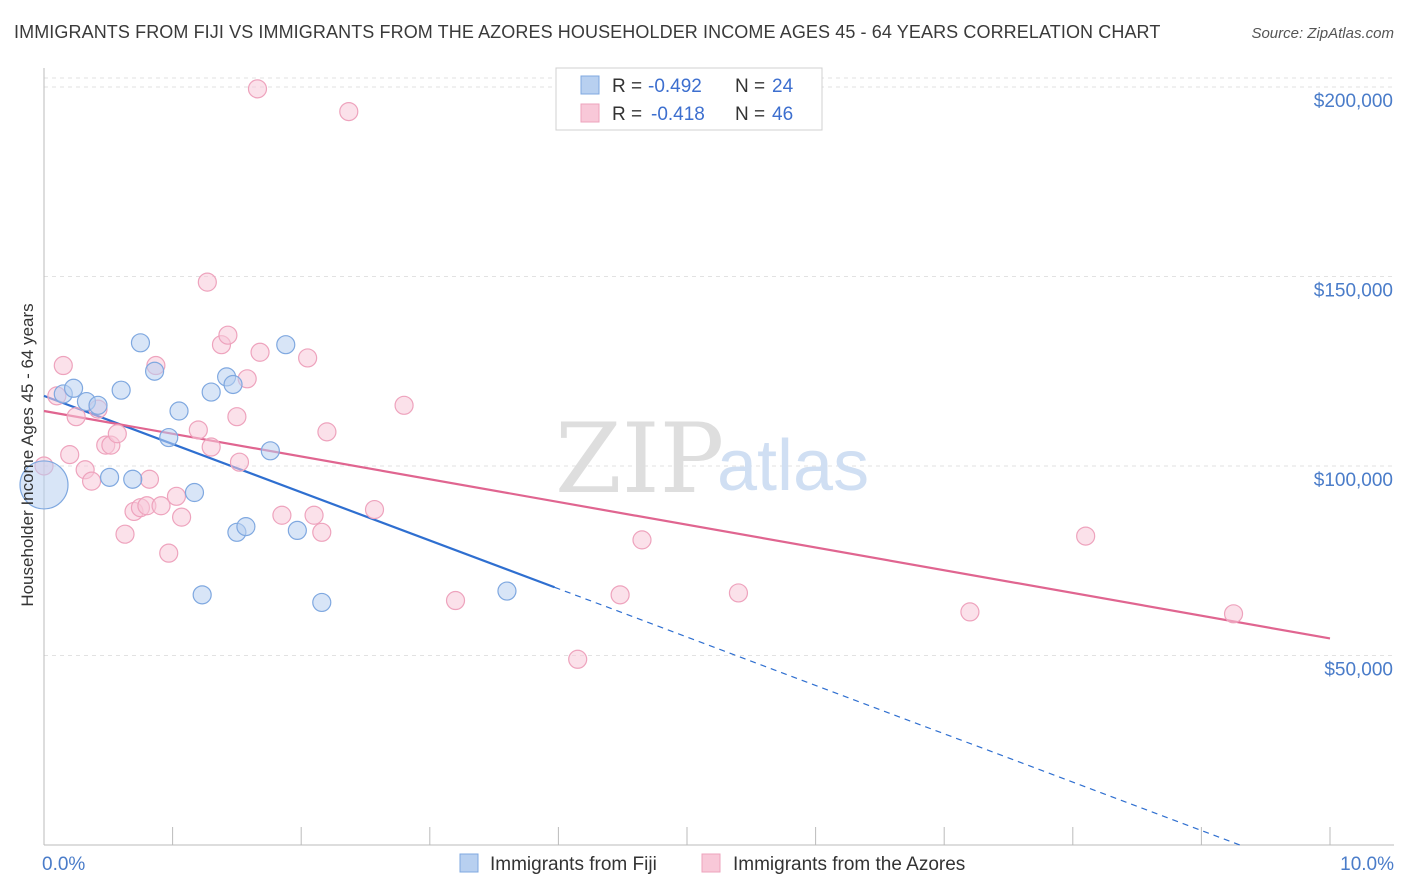  What do you see at coordinates (782, 114) in the screenshot?
I see `legend-n-value-azores: 46` at bounding box center [782, 114].